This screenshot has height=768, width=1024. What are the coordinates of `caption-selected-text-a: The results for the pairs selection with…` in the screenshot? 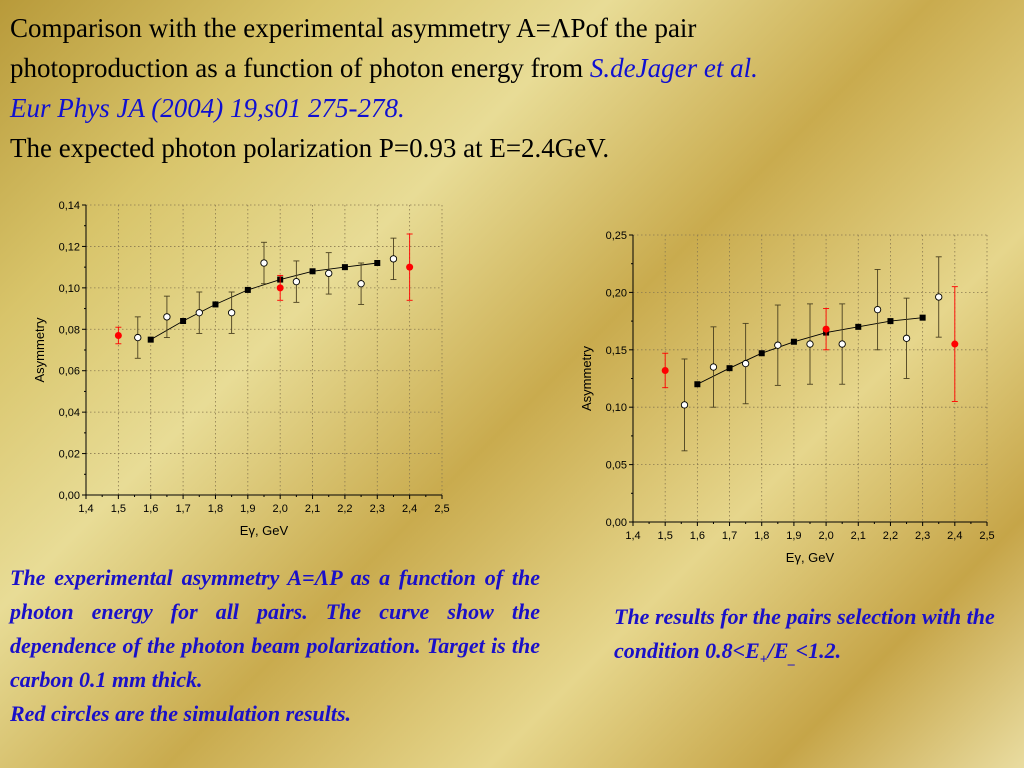 It's located at (804, 633).